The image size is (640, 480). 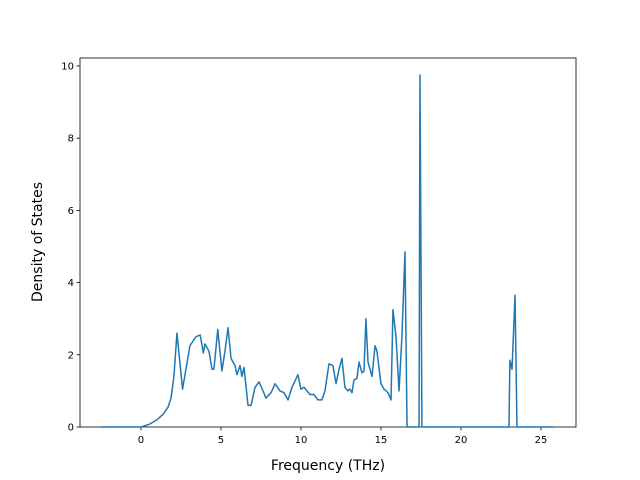 What do you see at coordinates (71, 355) in the screenshot?
I see `y-tick-label: 2` at bounding box center [71, 355].